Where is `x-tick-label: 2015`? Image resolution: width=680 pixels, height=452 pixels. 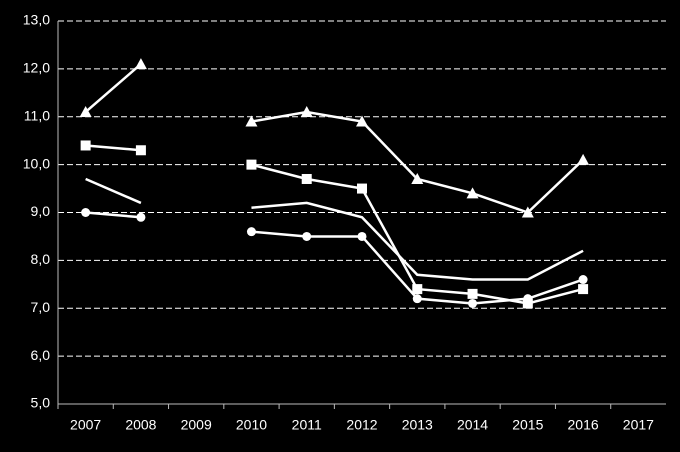
x-tick-label: 2015 is located at coordinates (527, 425).